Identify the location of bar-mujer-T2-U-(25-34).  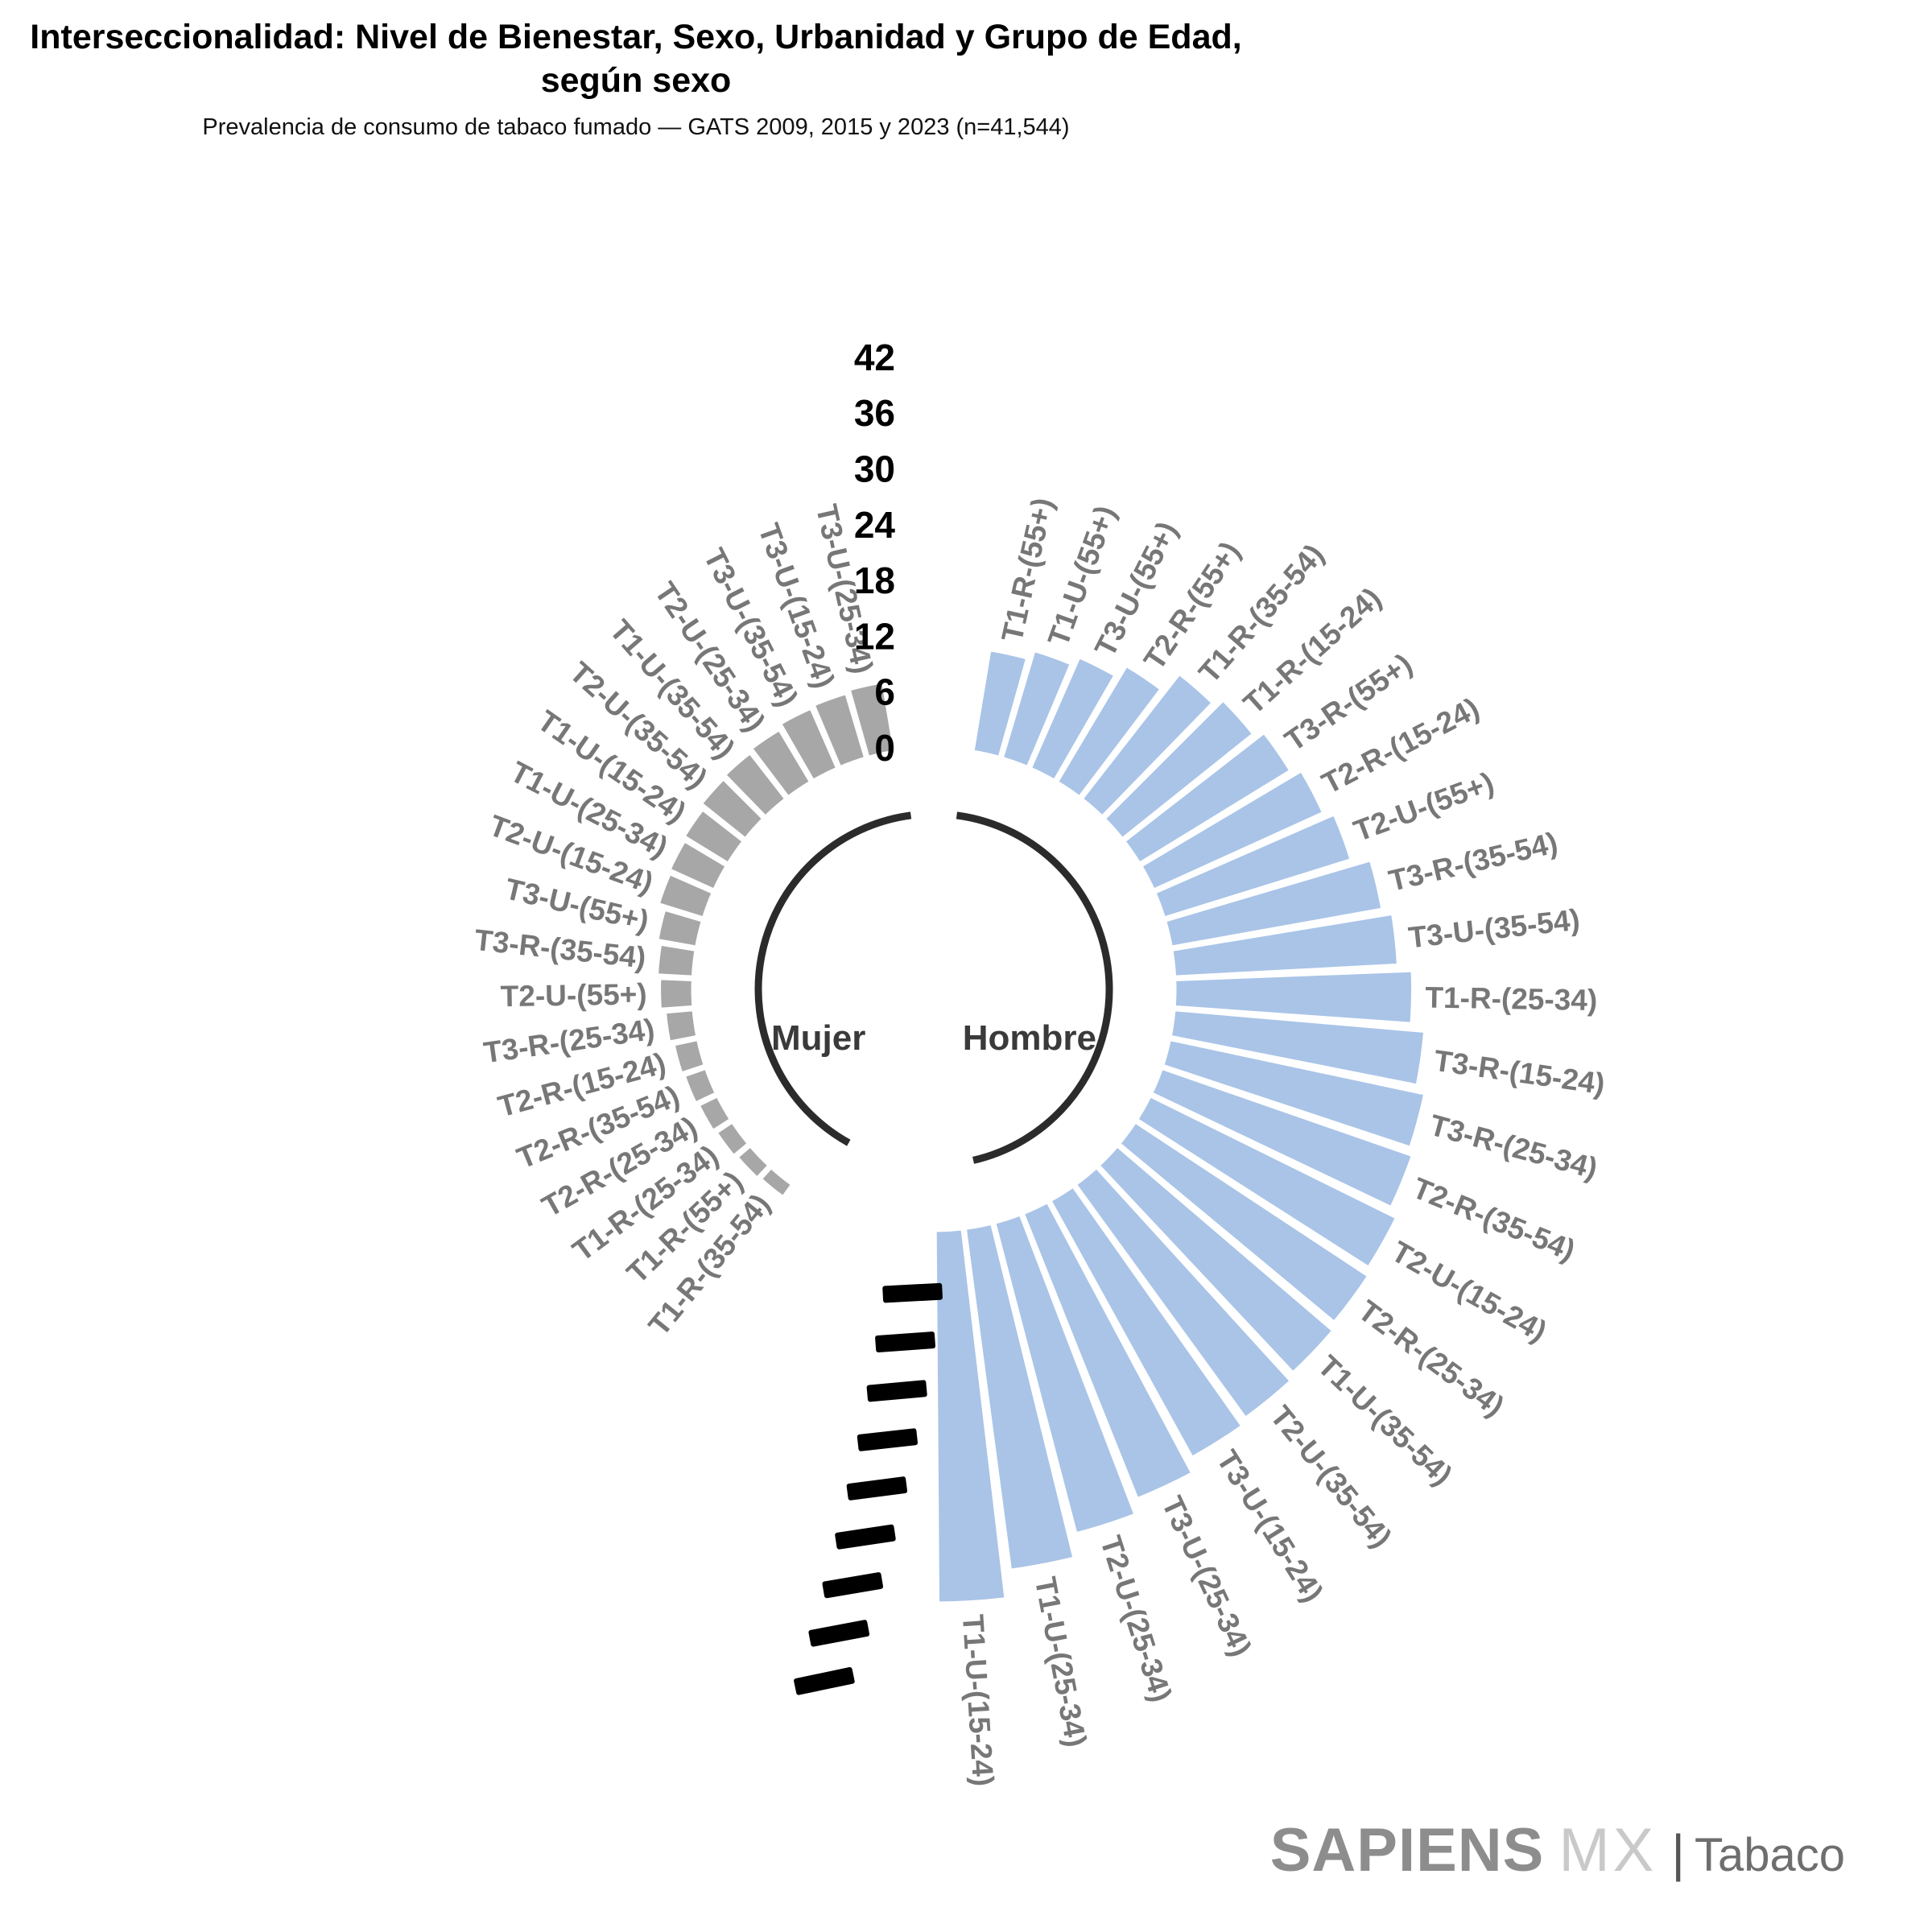
(780, 763).